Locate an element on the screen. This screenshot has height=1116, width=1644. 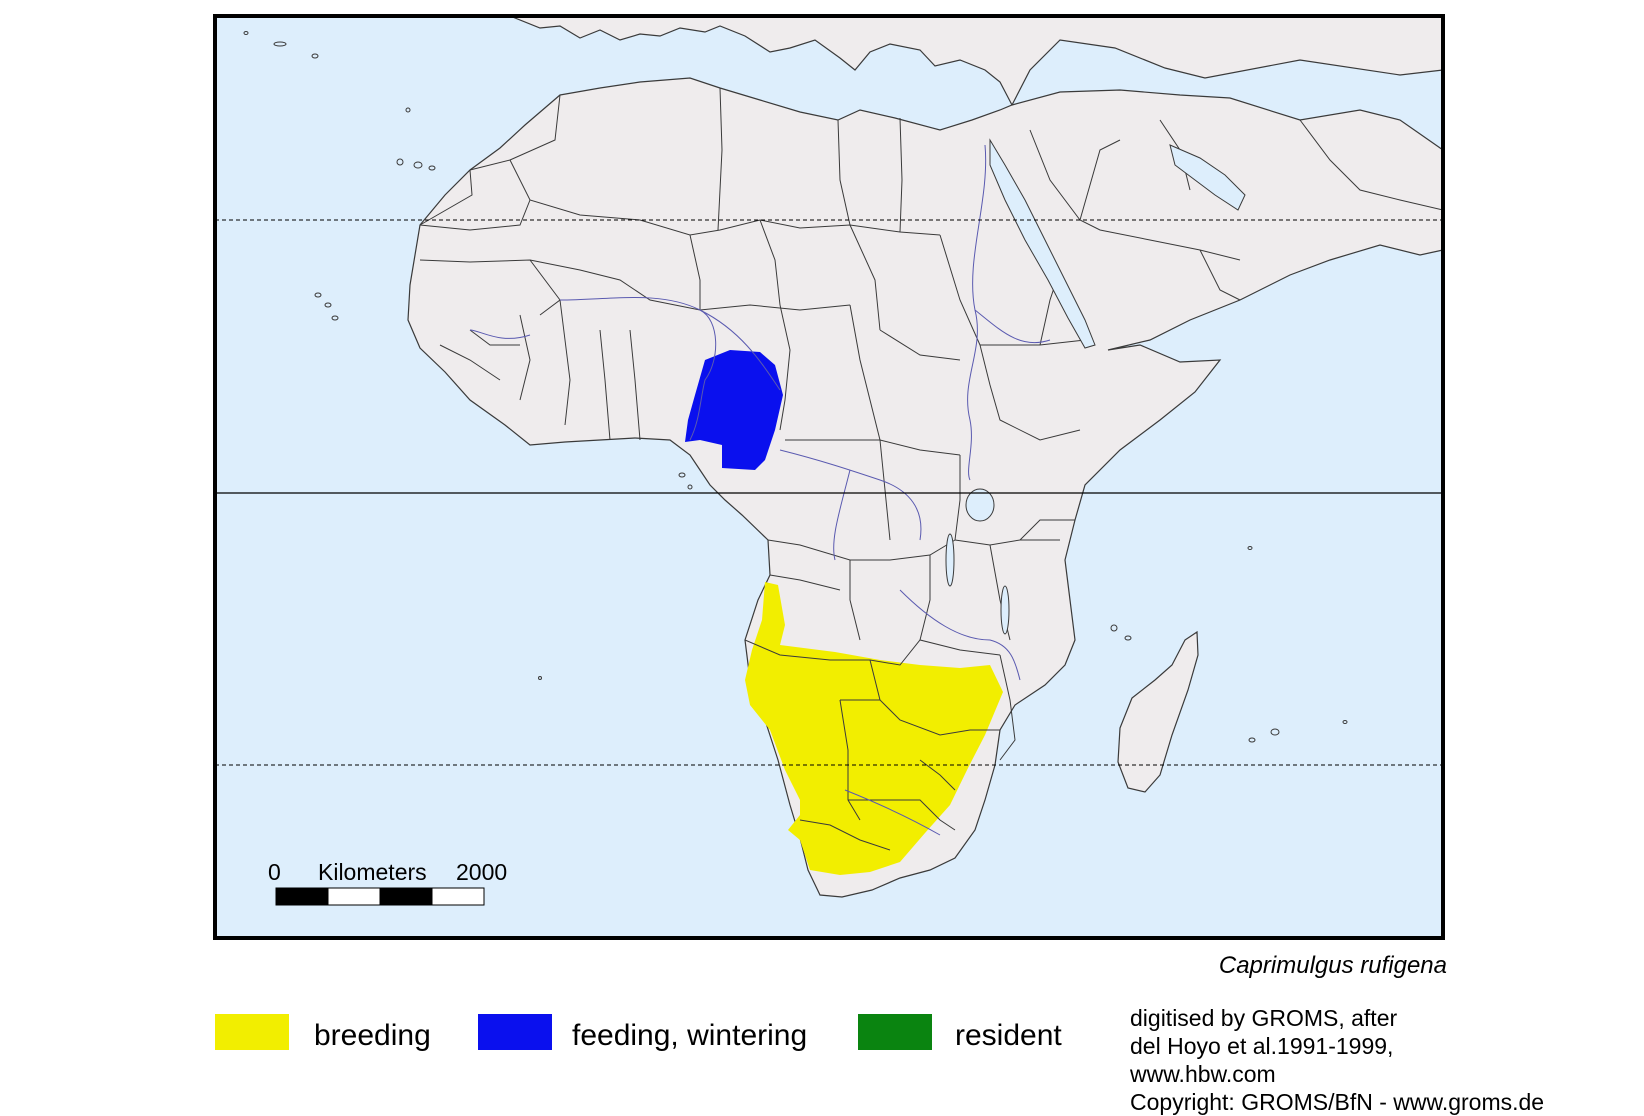
legend-swatch-feeding-wintering is located at coordinates (515, 1032).